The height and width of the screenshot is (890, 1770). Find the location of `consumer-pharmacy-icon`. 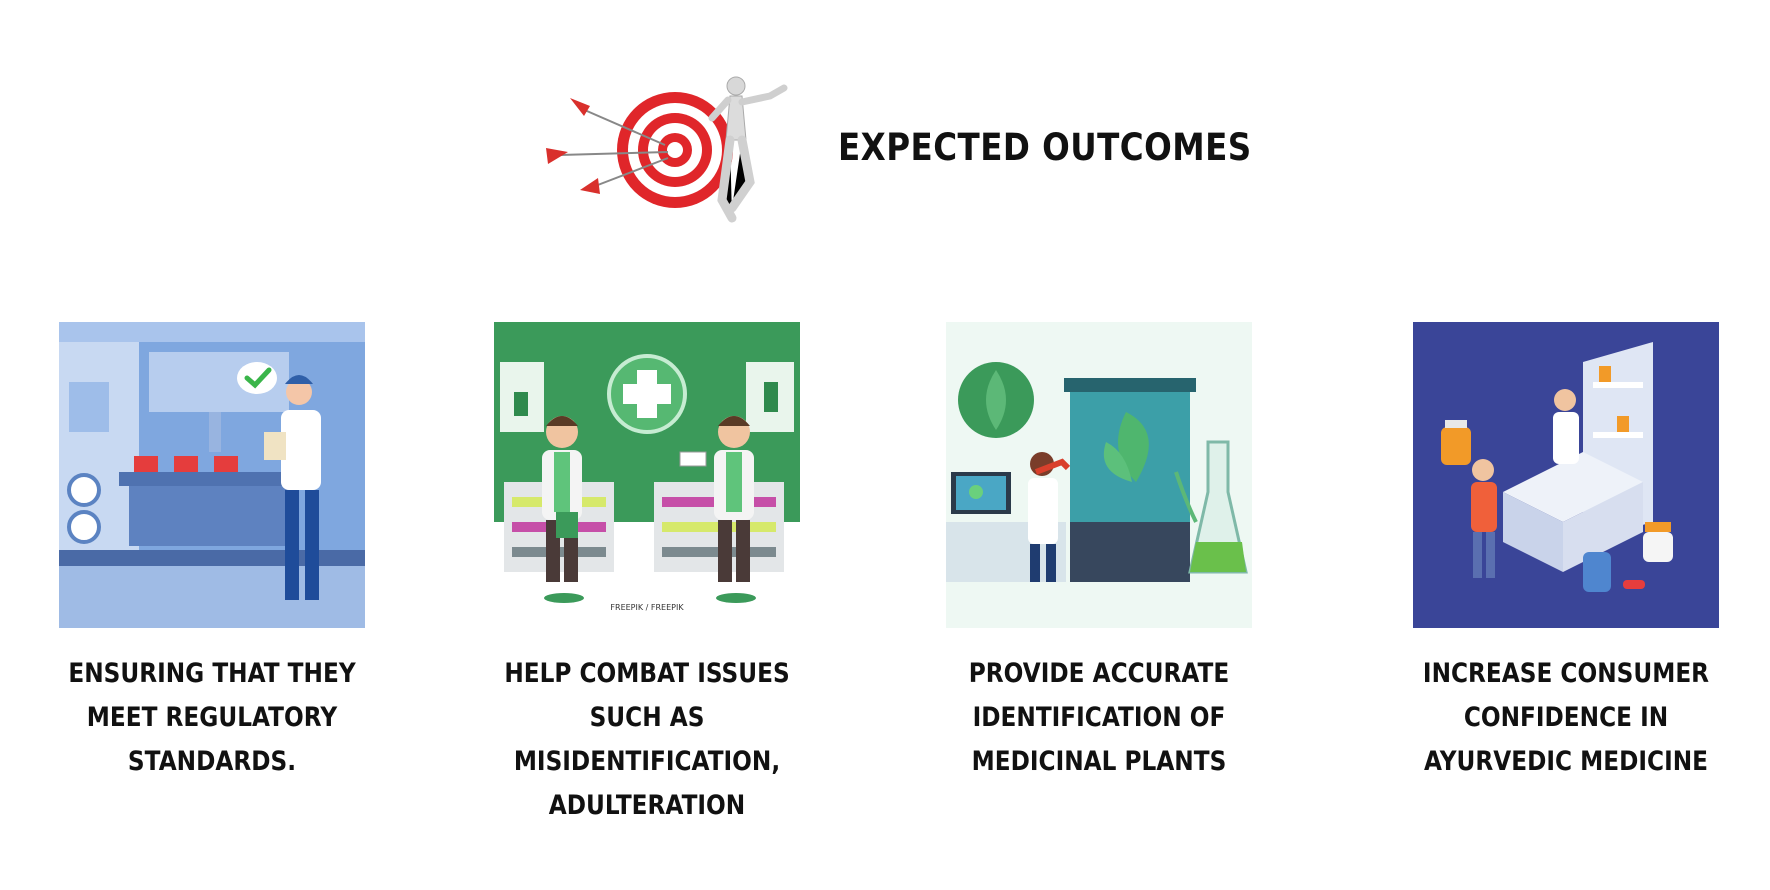

consumer-pharmacy-icon is located at coordinates (1566, 475).